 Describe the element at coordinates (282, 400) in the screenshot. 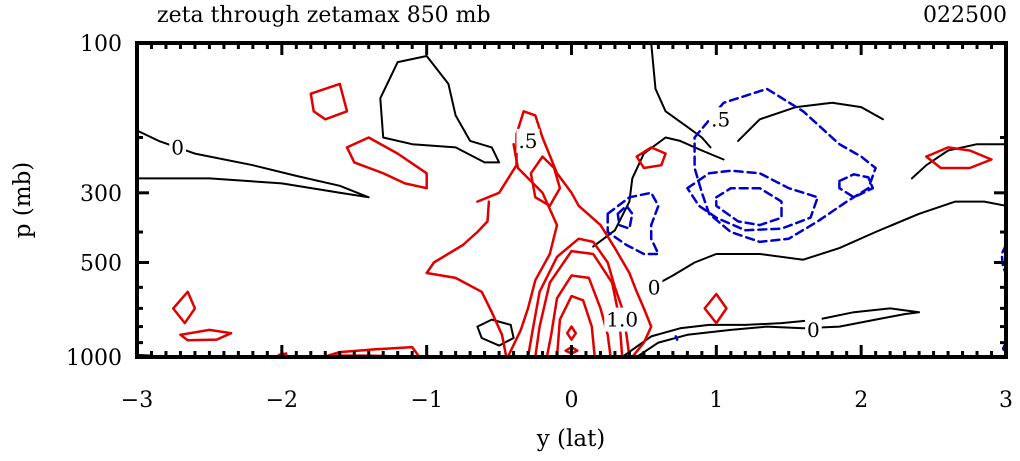

I see `x-tick-label: −2` at that location.